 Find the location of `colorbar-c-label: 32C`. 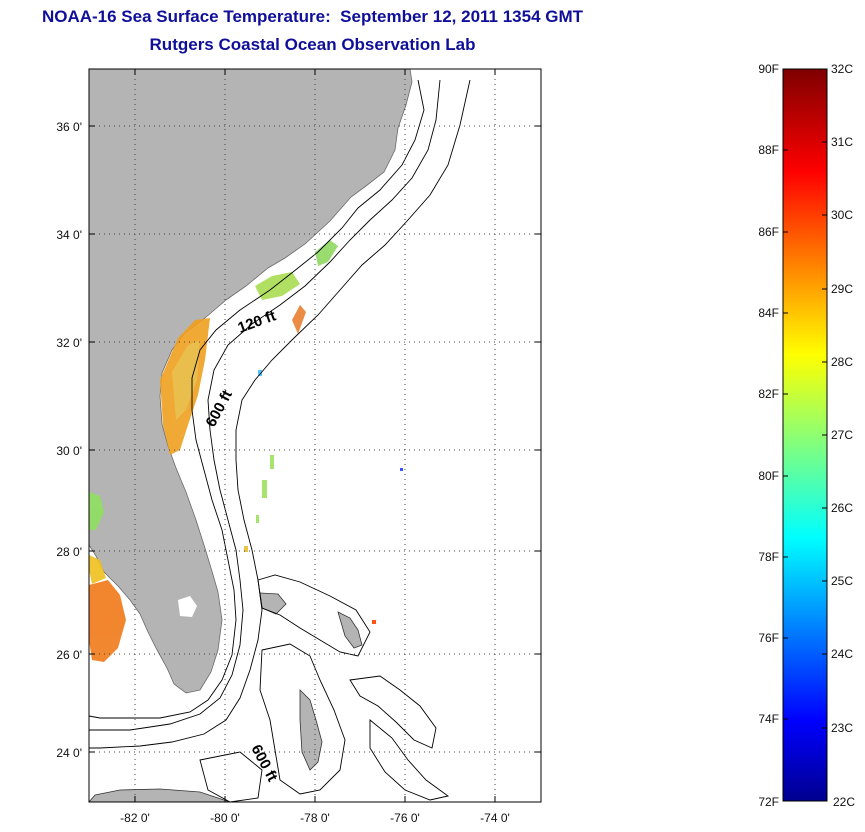

colorbar-c-label: 32C is located at coordinates (842, 69).